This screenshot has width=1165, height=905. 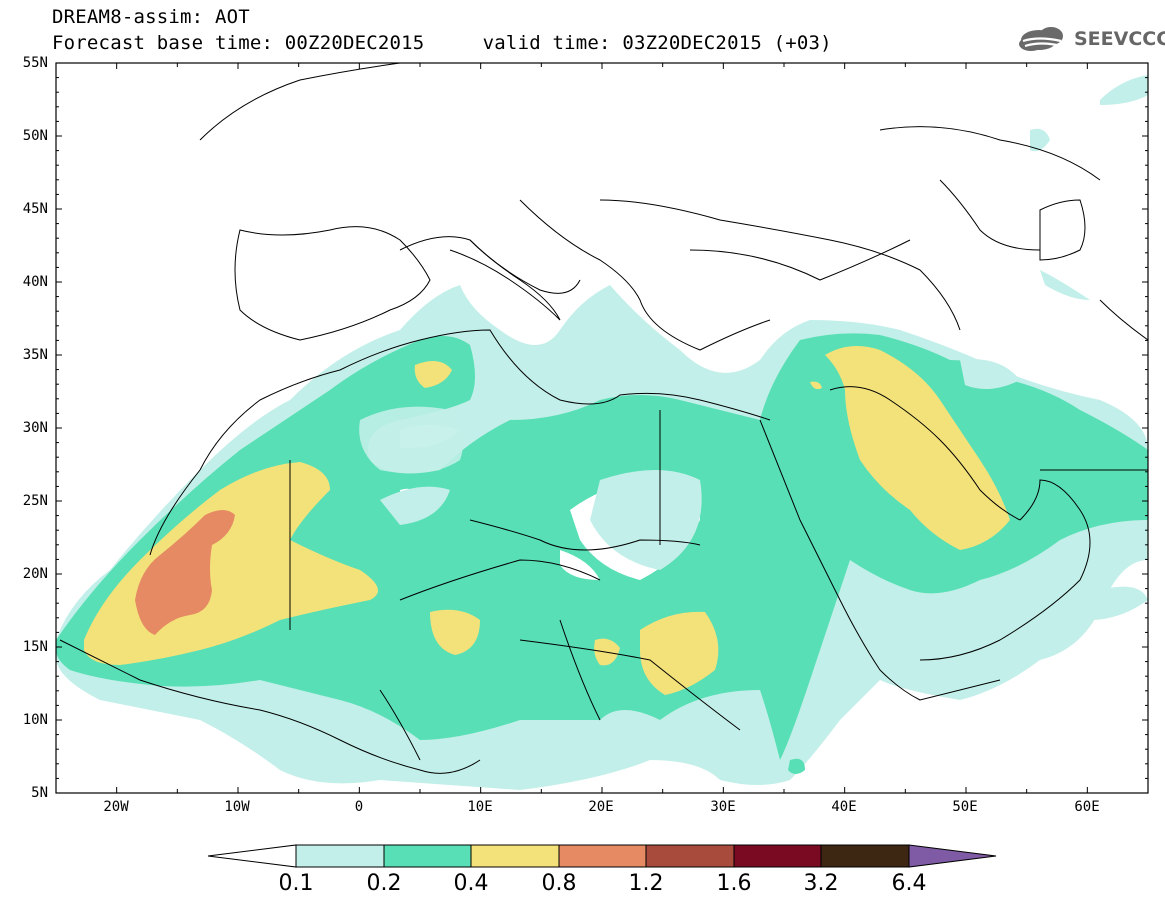 What do you see at coordinates (116, 807) in the screenshot?
I see `lon-label: 20W` at bounding box center [116, 807].